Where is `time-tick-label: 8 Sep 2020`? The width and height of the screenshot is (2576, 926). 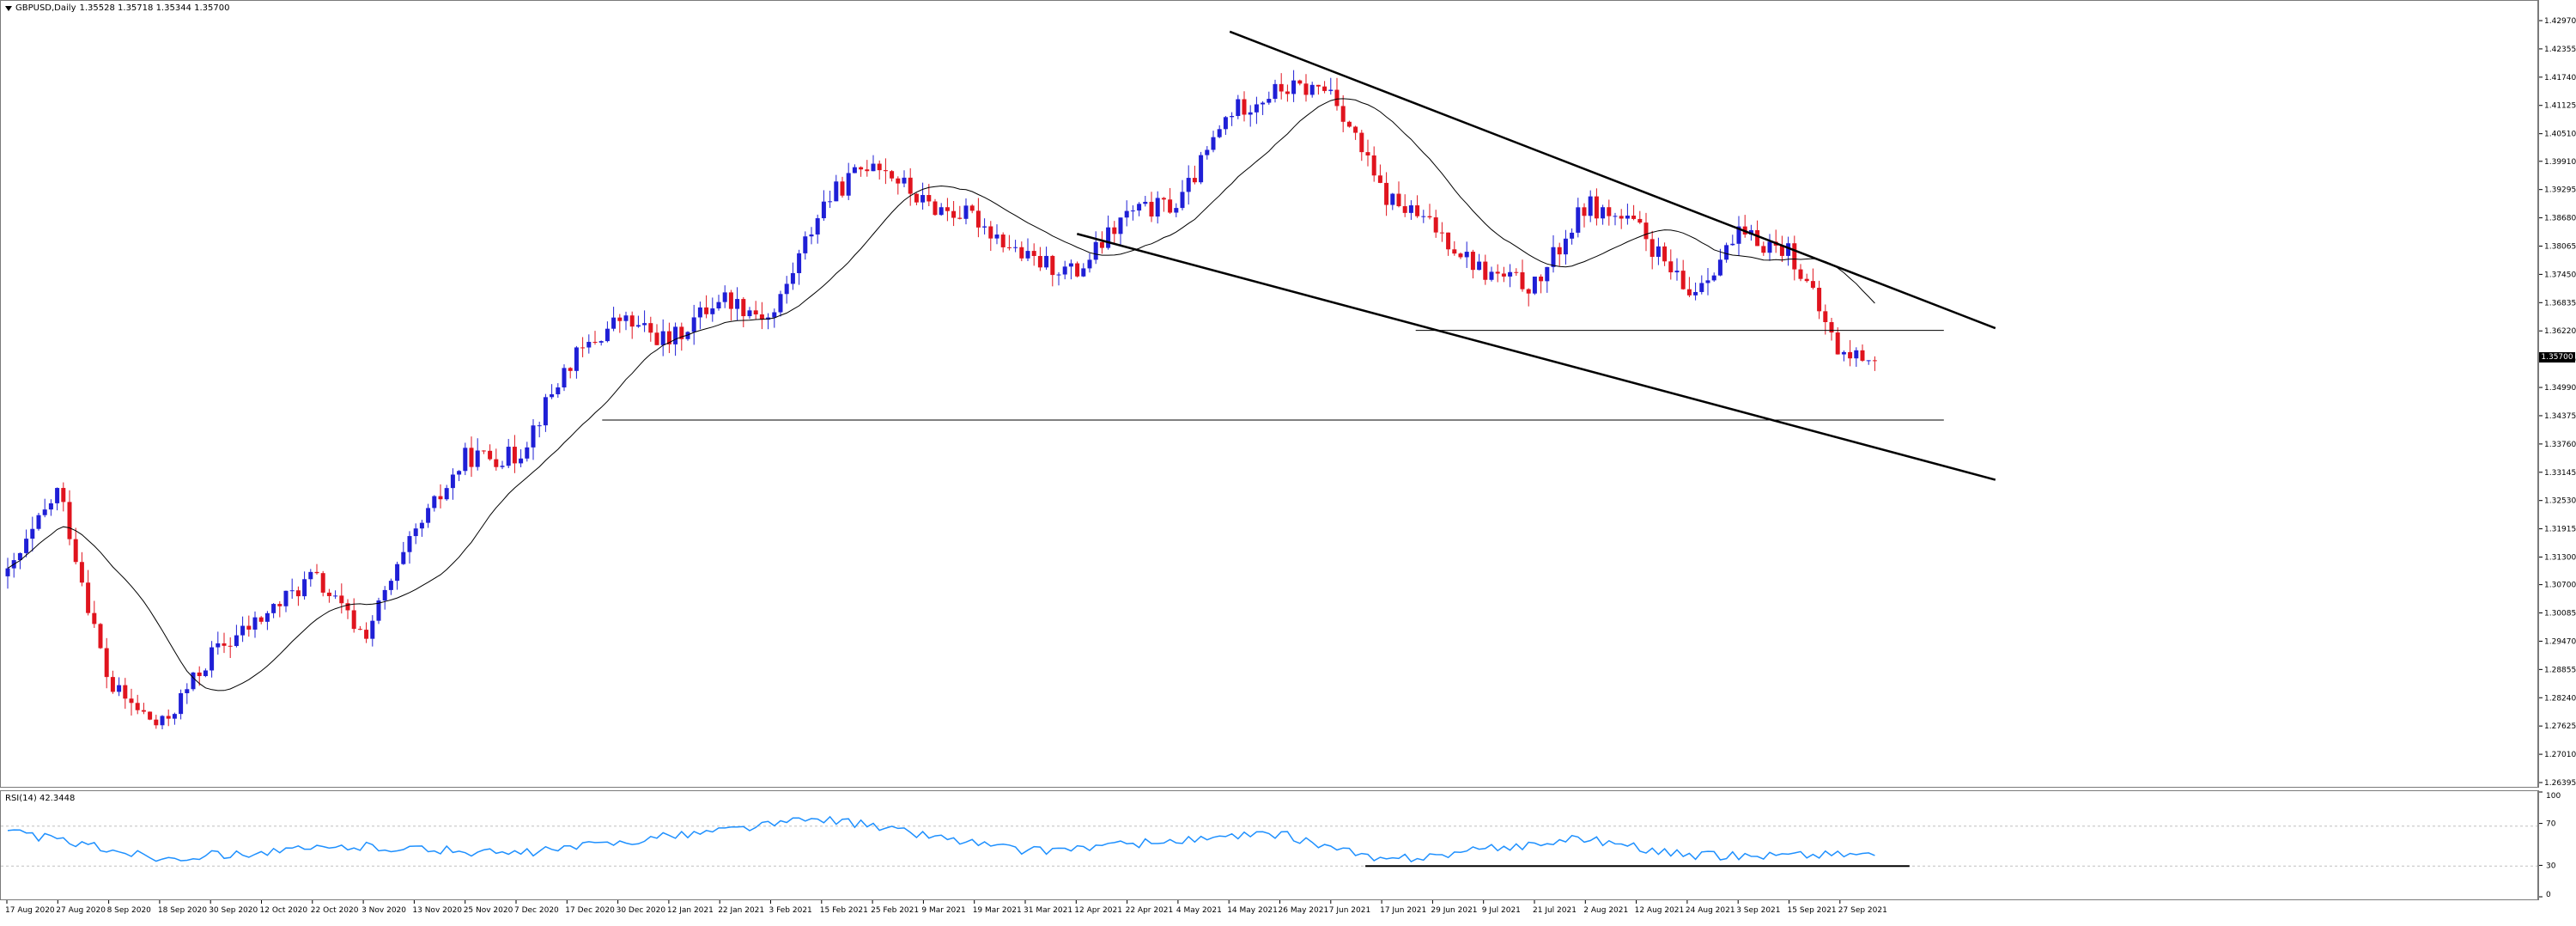
time-tick-label: 8 Sep 2020 is located at coordinates (129, 910).